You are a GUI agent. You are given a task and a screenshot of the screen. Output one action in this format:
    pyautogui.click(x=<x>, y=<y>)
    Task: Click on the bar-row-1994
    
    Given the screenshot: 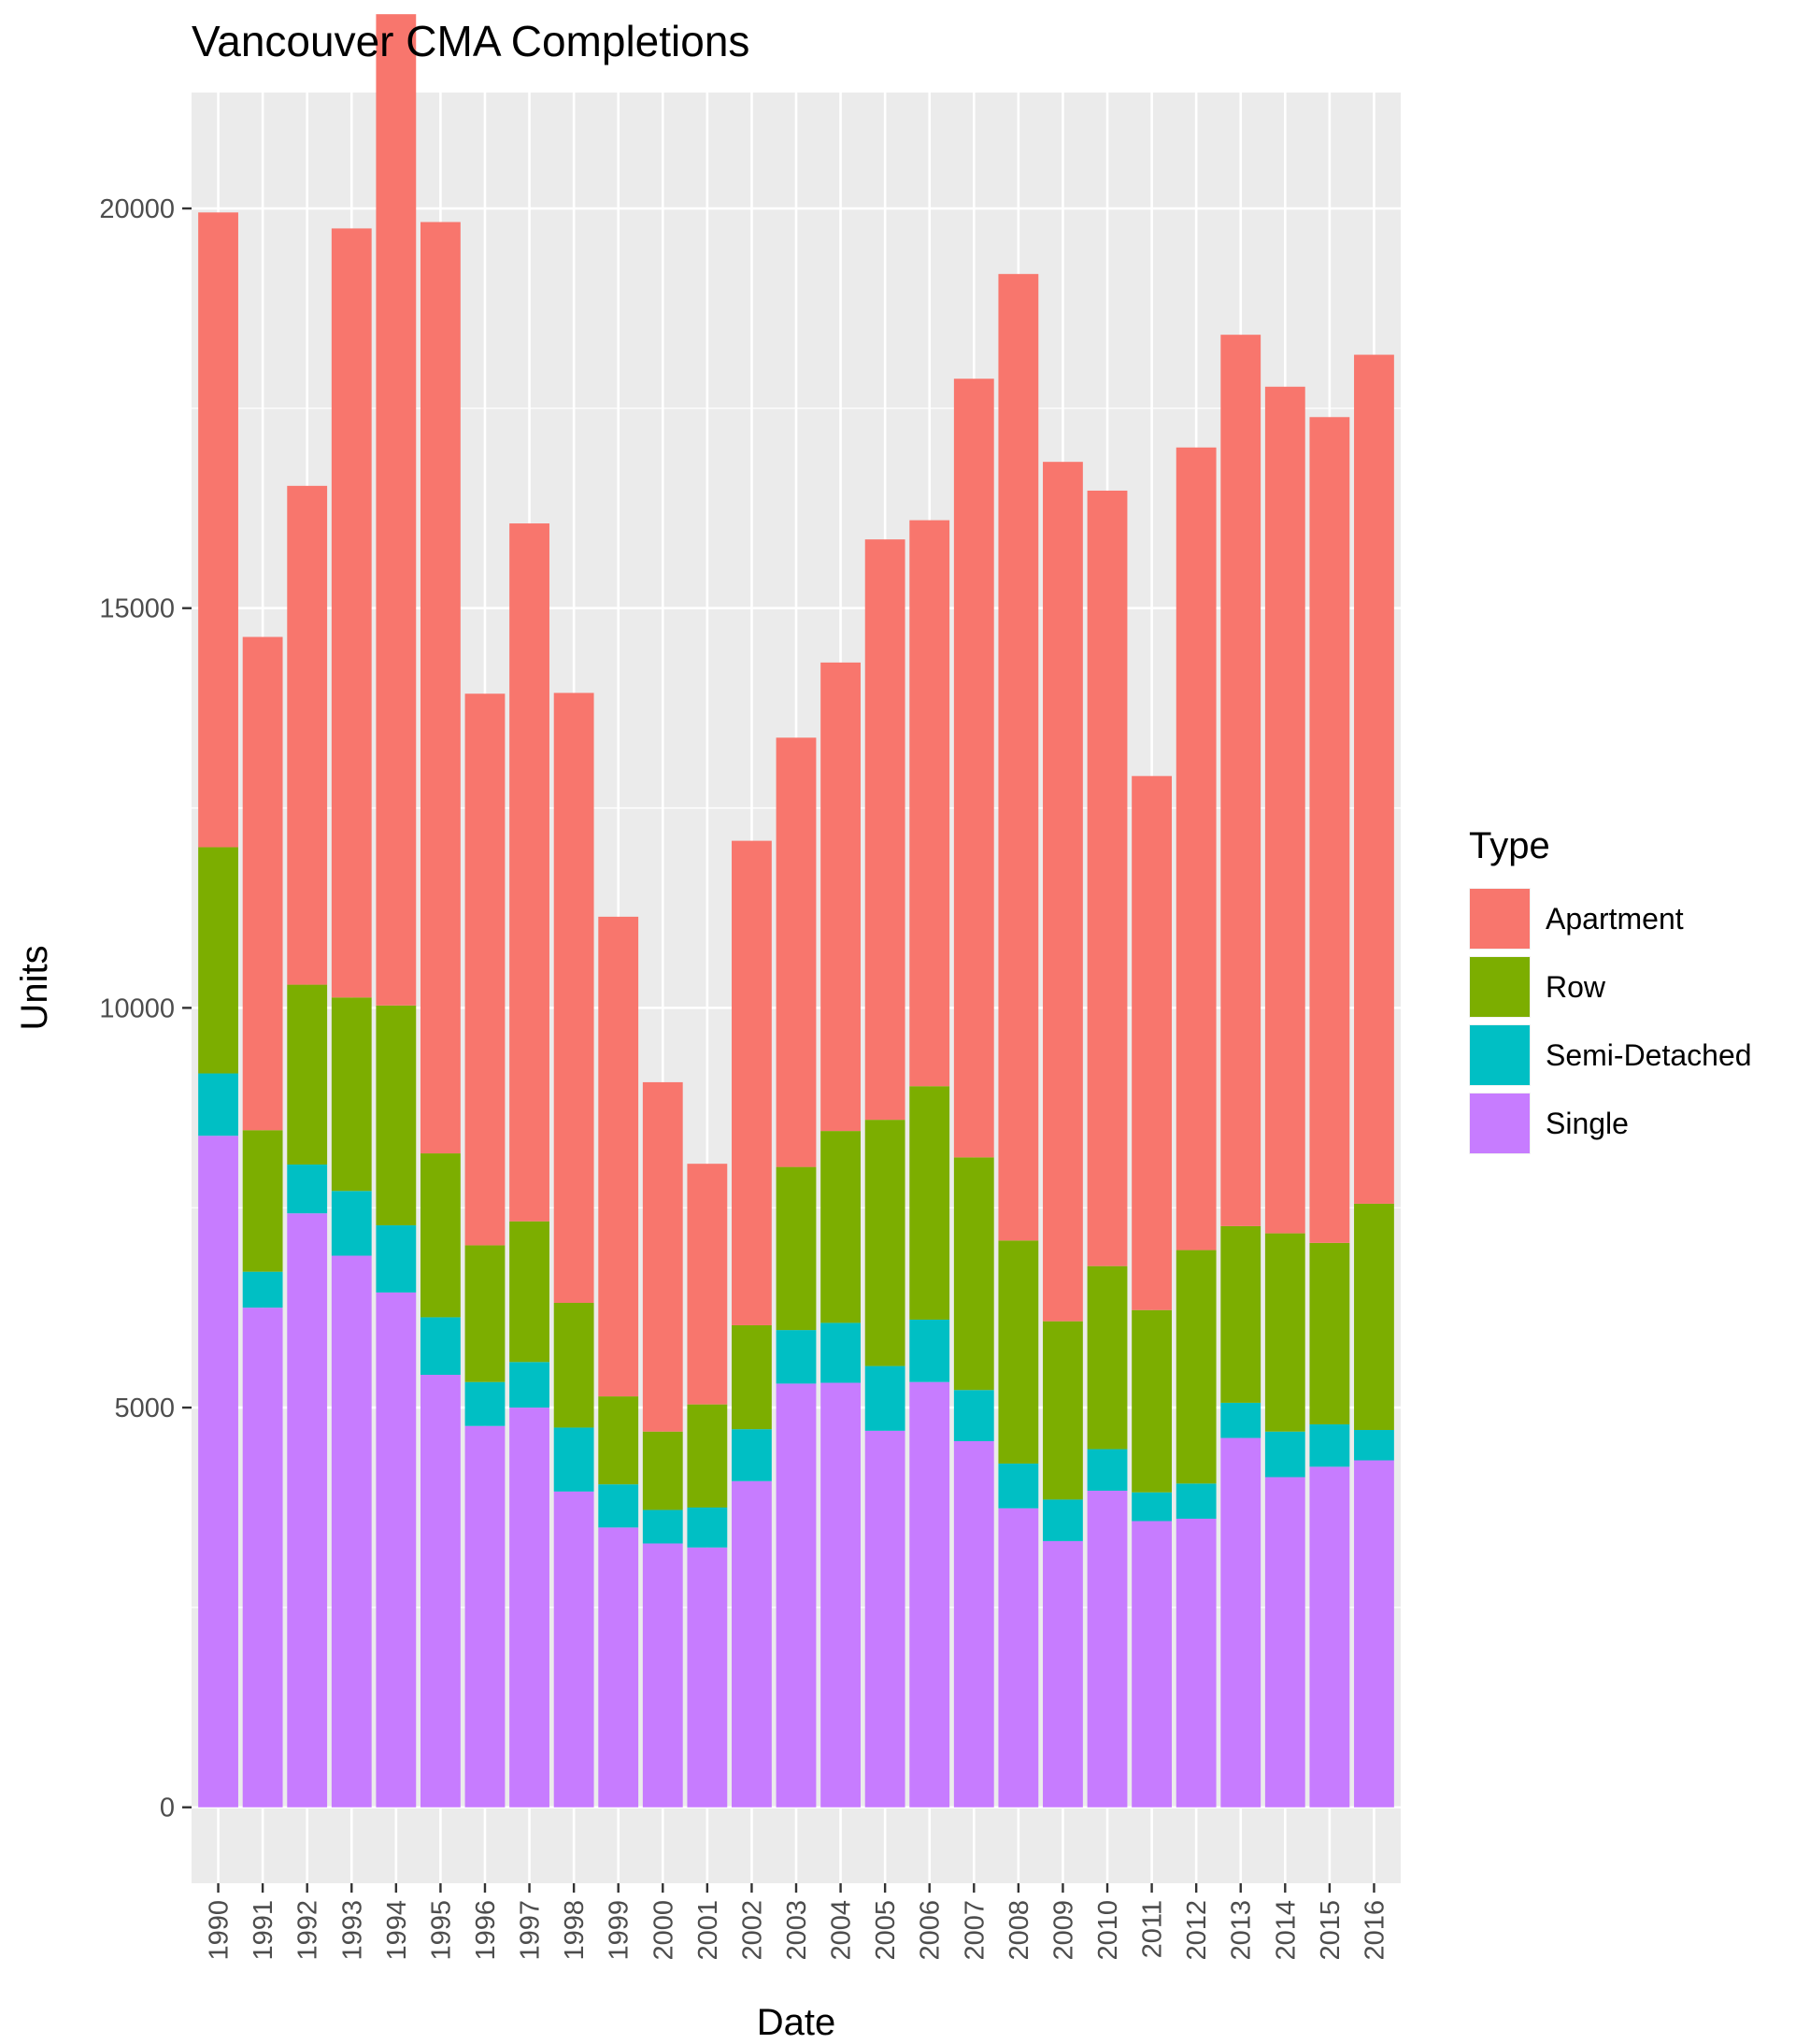 What is the action you would take?
    pyautogui.click(x=396, y=1115)
    